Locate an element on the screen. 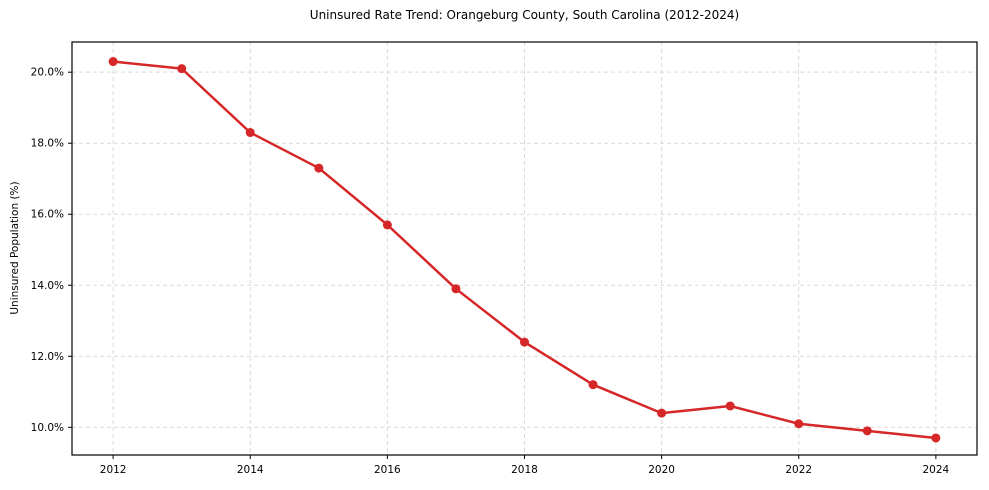  y-tick-label: 10.0% is located at coordinates (47, 428).